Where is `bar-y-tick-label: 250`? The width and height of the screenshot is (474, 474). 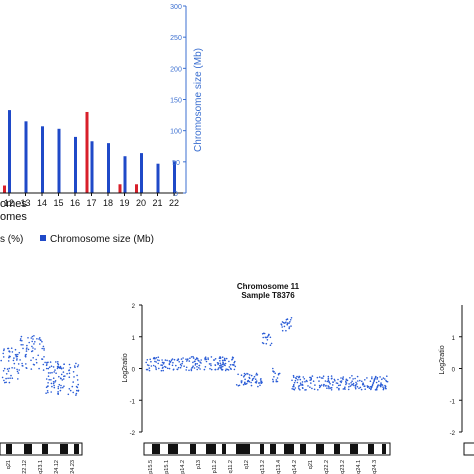 bar-y-tick-label: 250 is located at coordinates (176, 38).